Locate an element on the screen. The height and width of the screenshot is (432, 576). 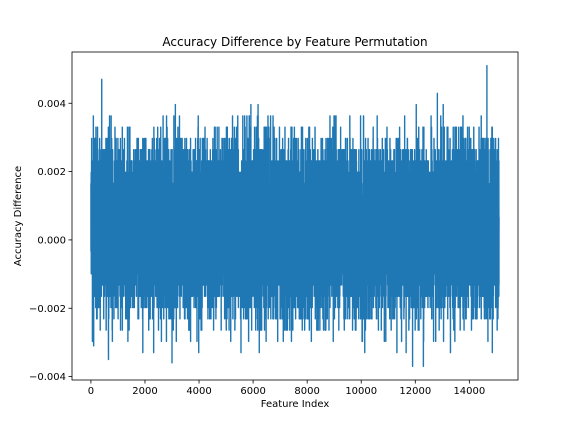
y-axis: −0.004 −0.002 0.000 0.002 0.004 is located at coordinates (50, 241).